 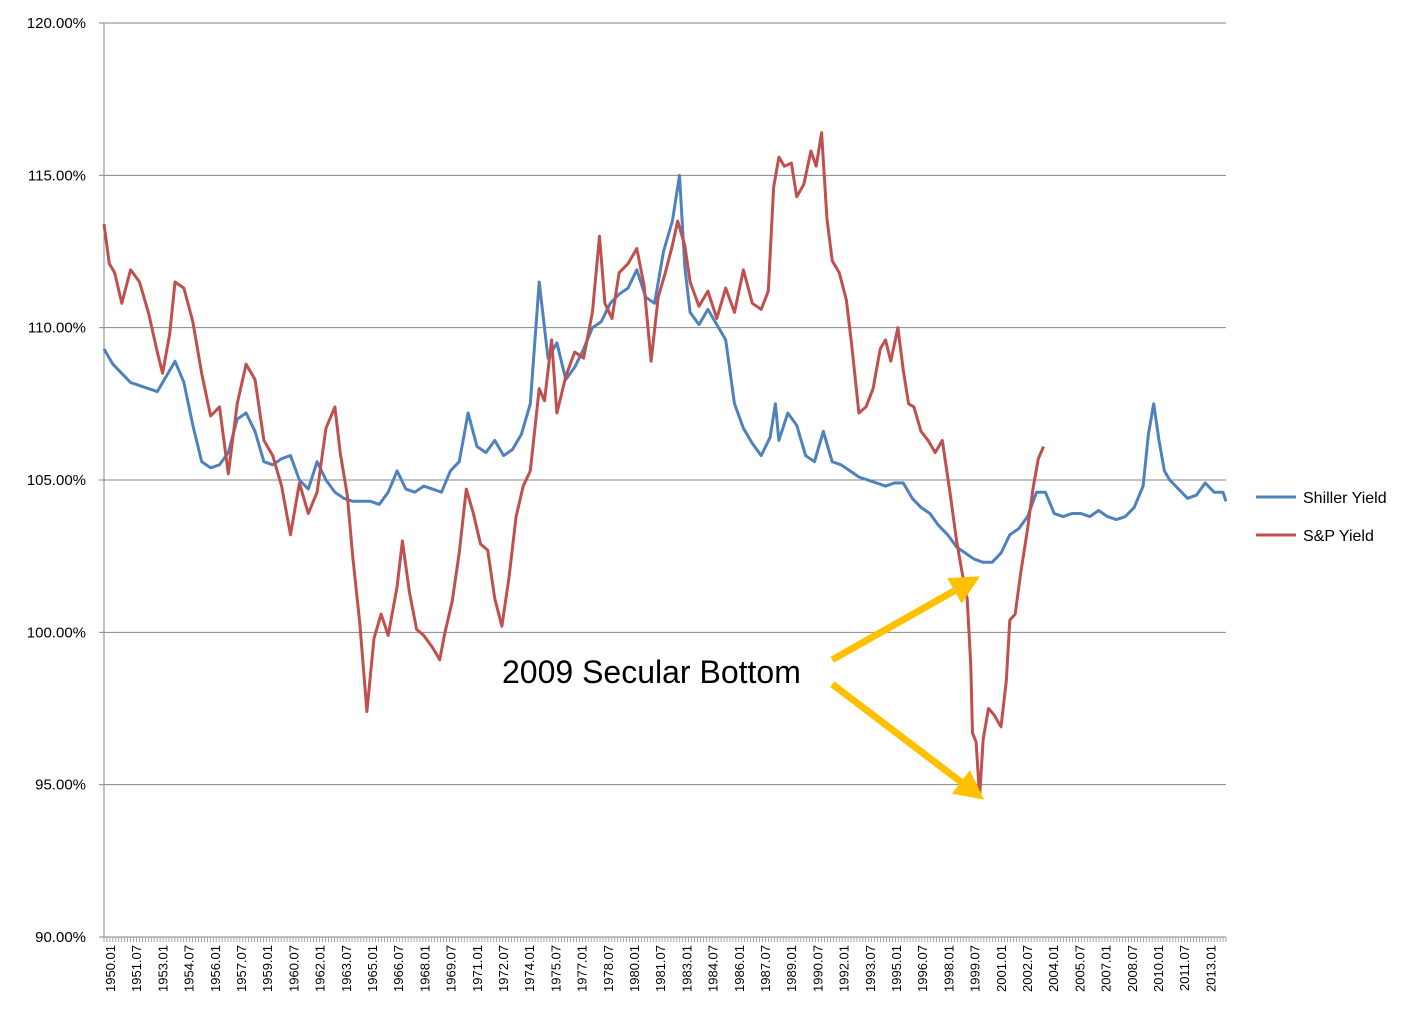 What do you see at coordinates (686, 968) in the screenshot?
I see `x-tick-label: 1983.01` at bounding box center [686, 968].